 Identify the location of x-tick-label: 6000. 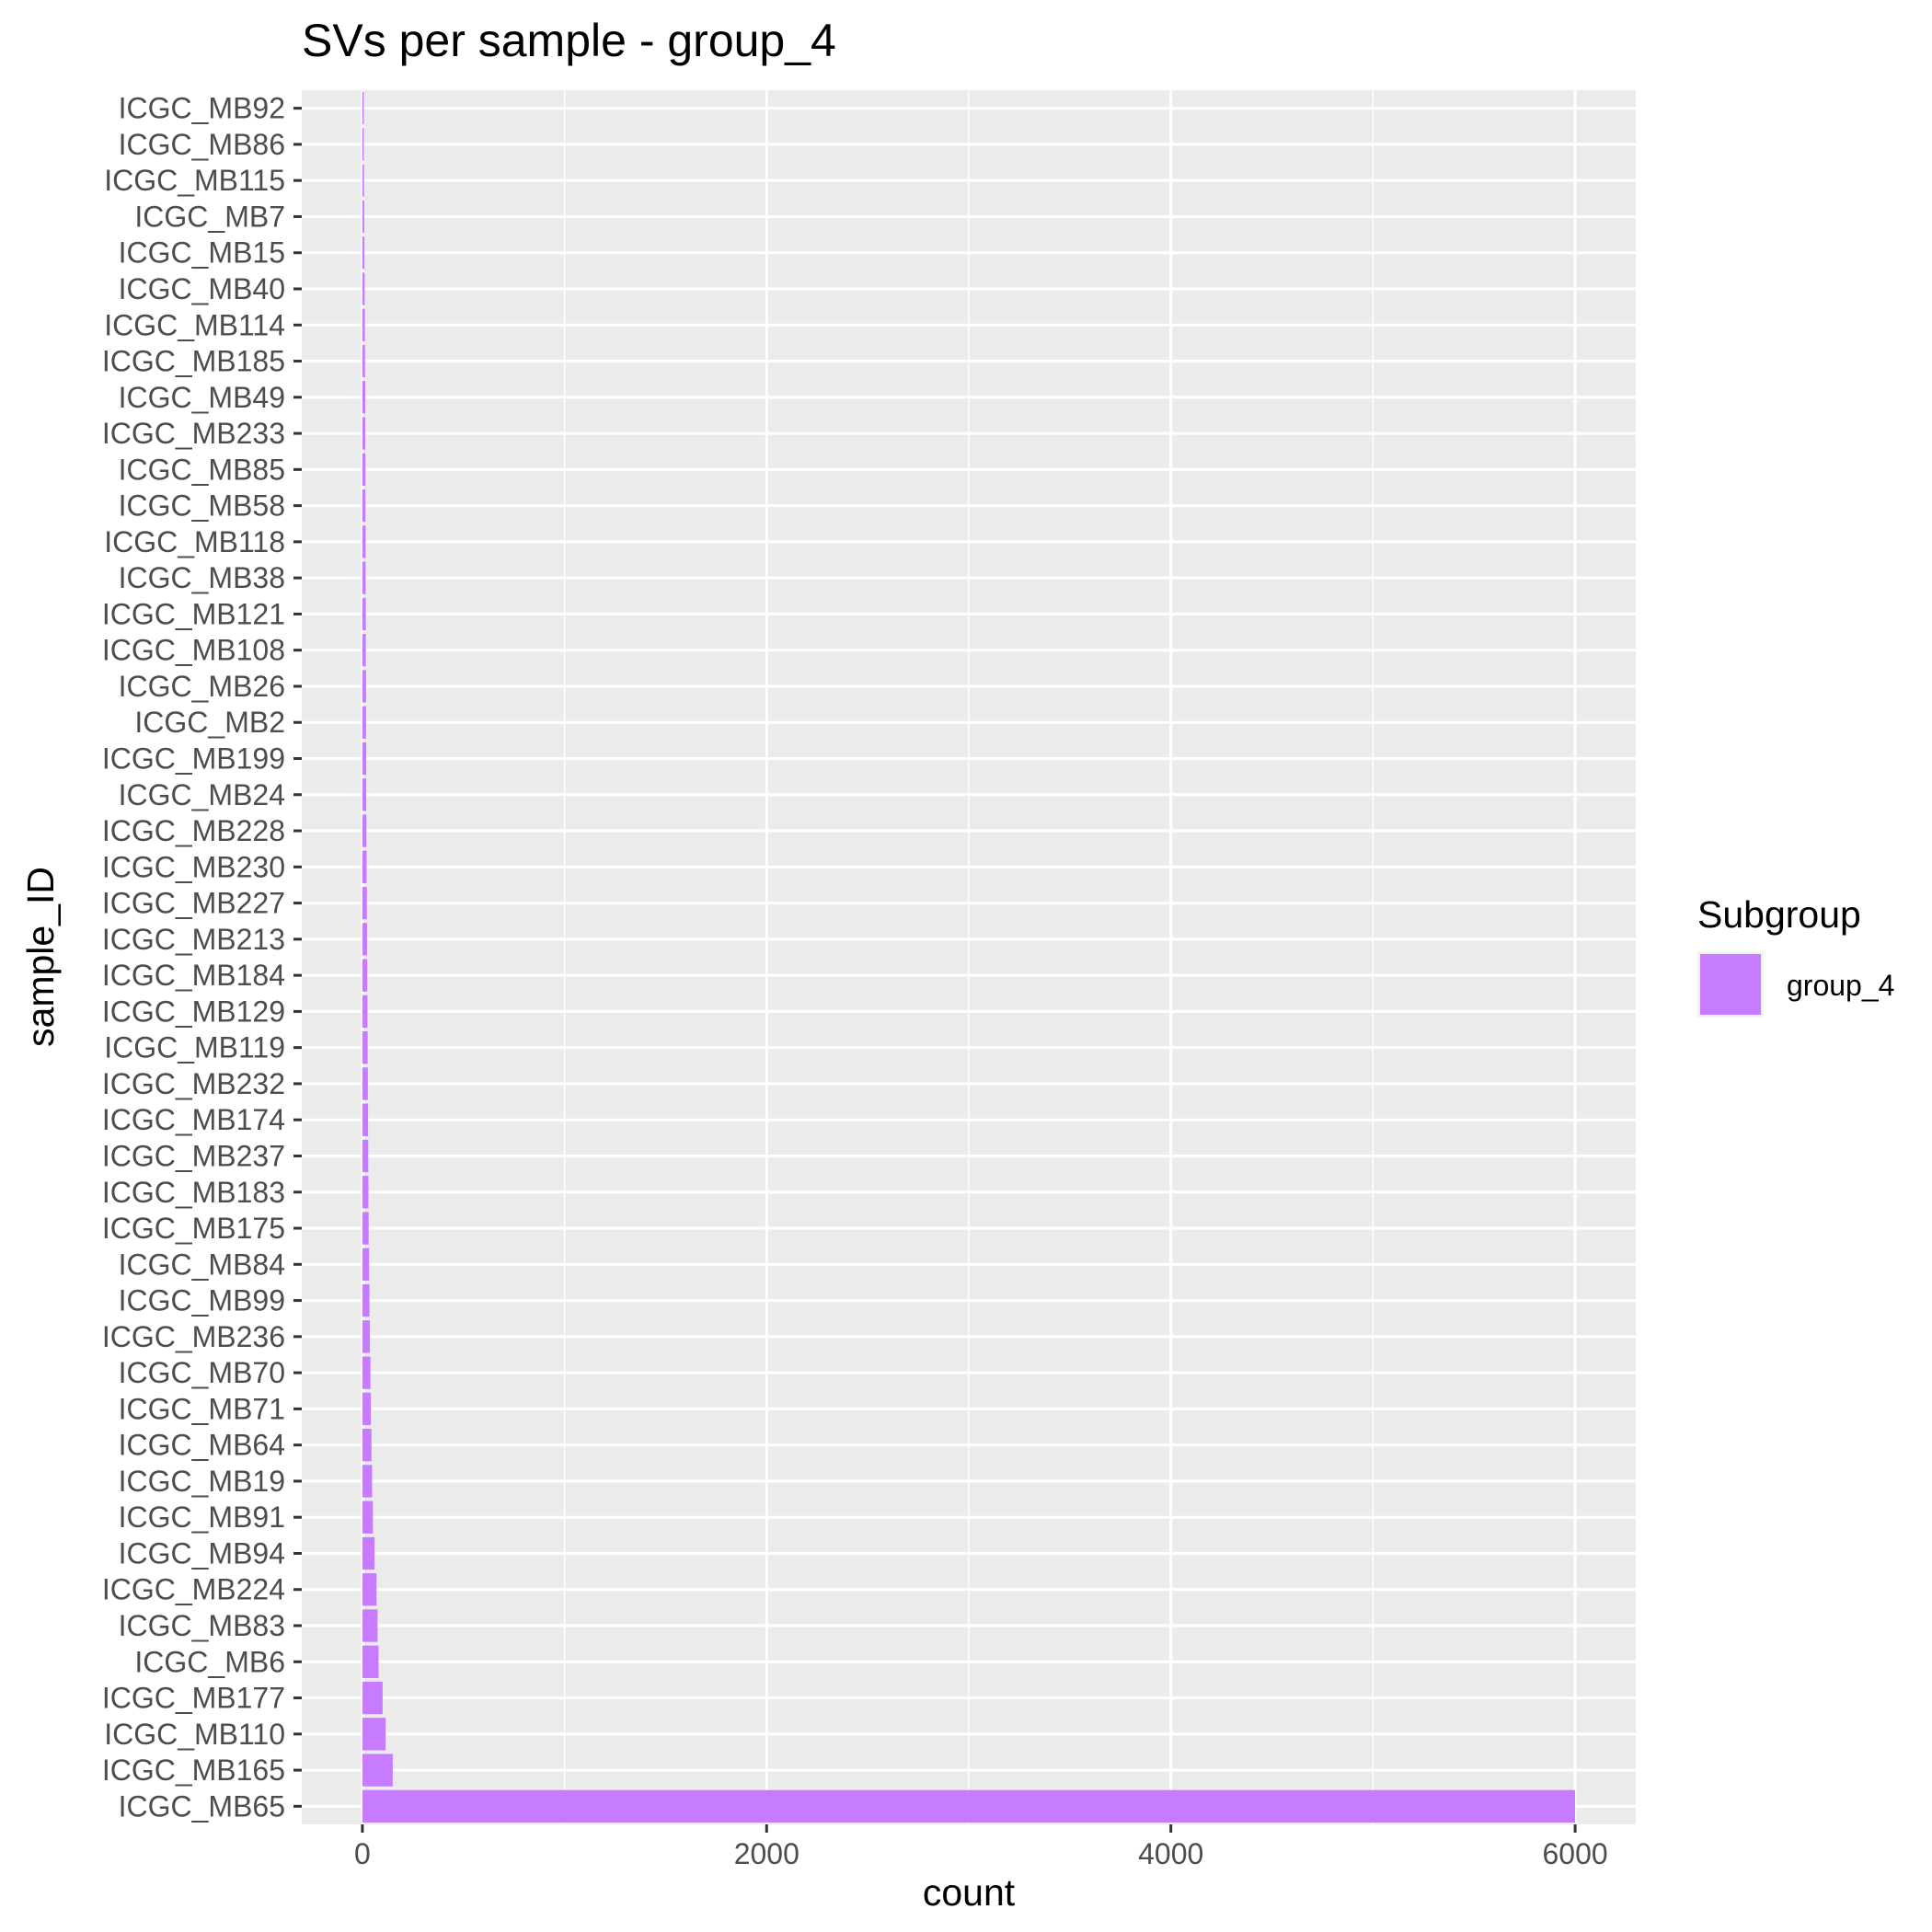
(1574, 1853).